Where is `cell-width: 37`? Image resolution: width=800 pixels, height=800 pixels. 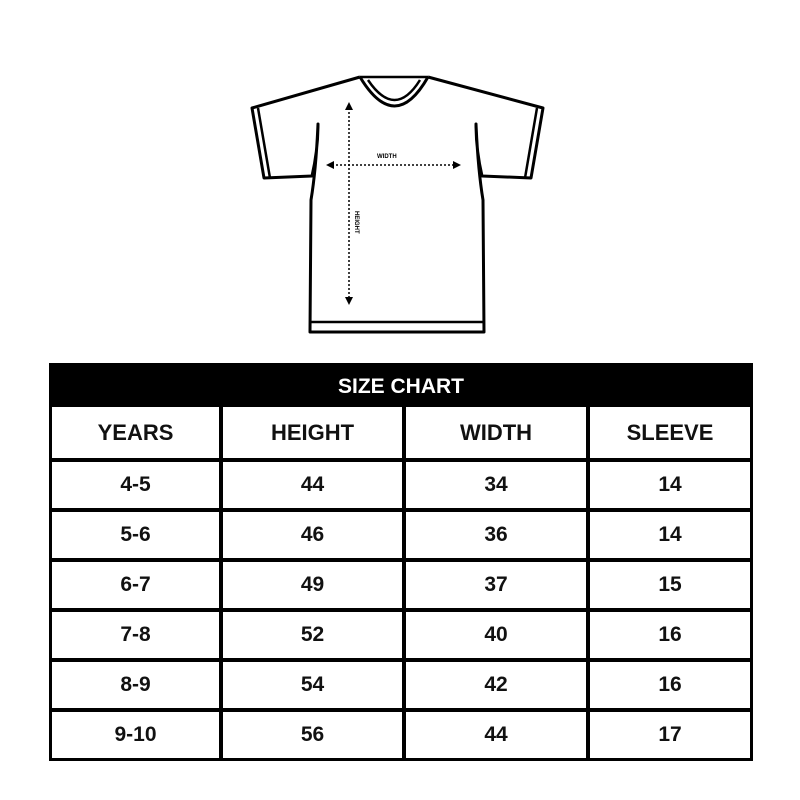
cell-width: 37 is located at coordinates (494, 585).